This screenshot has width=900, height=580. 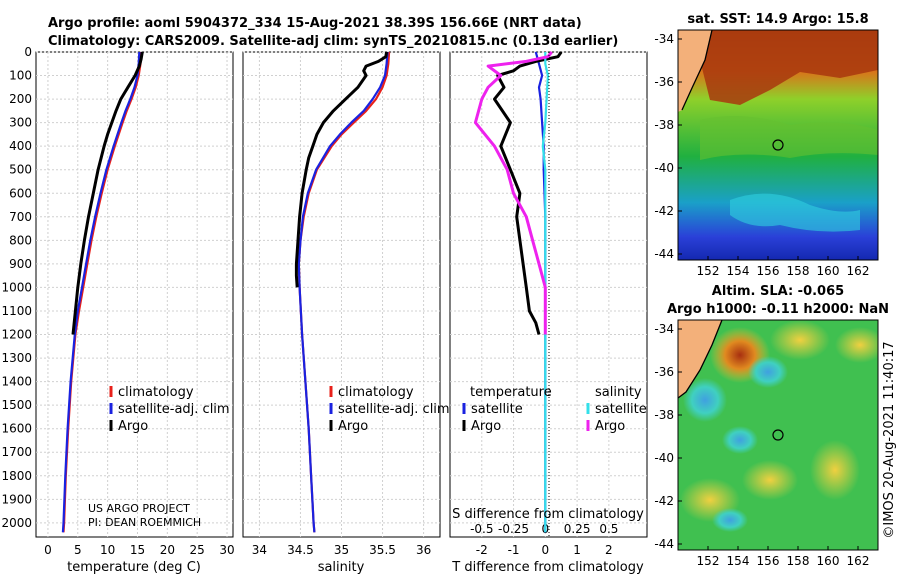 What do you see at coordinates (107, 193) in the screenshot?
I see `series-argo` at bounding box center [107, 193].